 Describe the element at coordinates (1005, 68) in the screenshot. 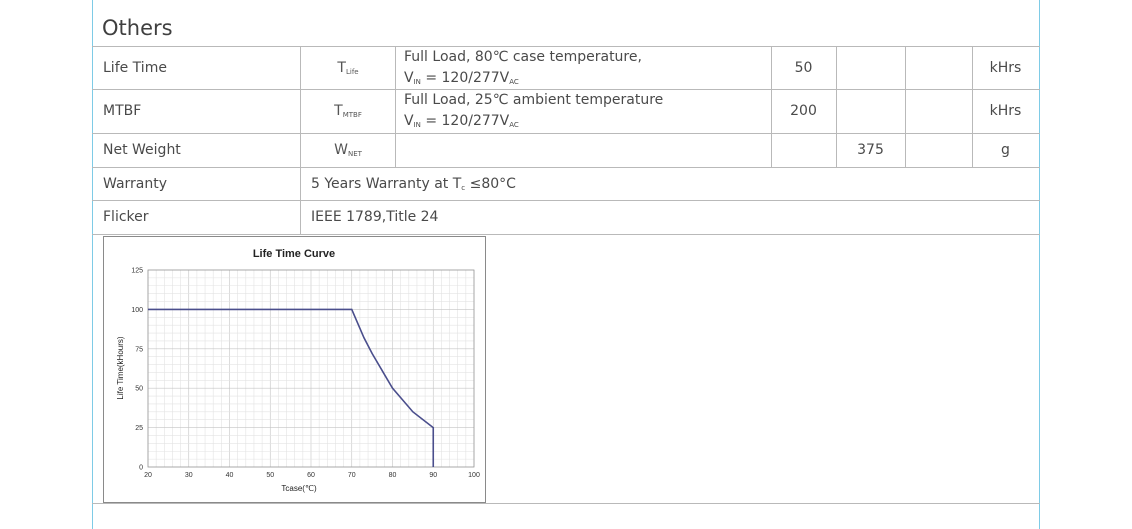

I see `unit-life-time: kHrs` at that location.